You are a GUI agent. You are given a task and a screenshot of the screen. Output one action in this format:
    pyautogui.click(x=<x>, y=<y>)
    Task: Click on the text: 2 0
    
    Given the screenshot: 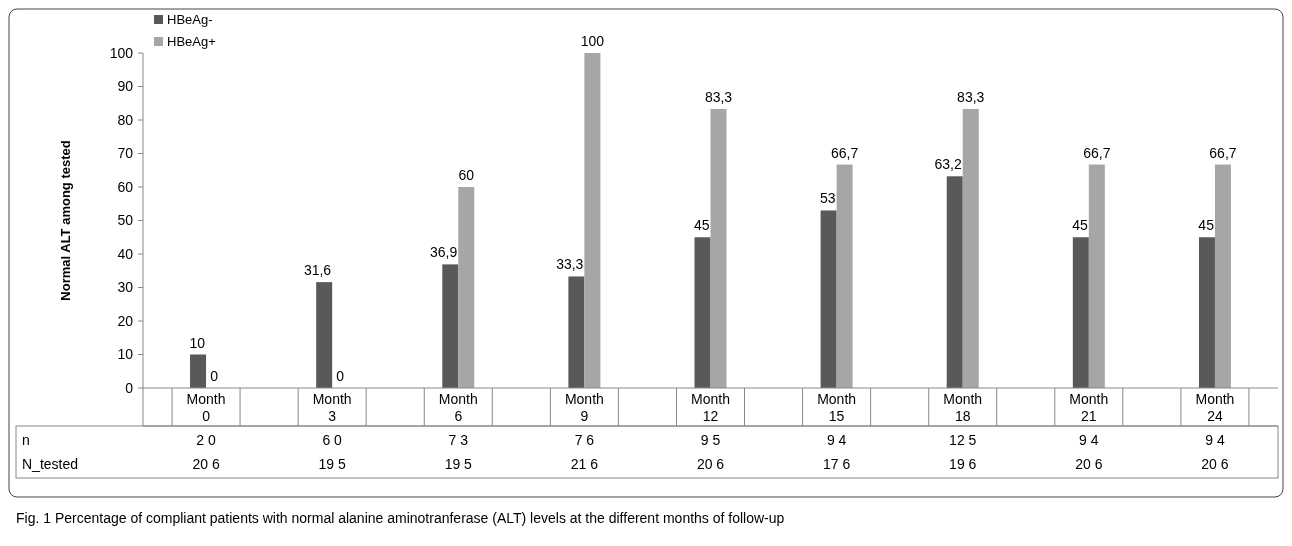 What is the action you would take?
    pyautogui.click(x=206, y=440)
    